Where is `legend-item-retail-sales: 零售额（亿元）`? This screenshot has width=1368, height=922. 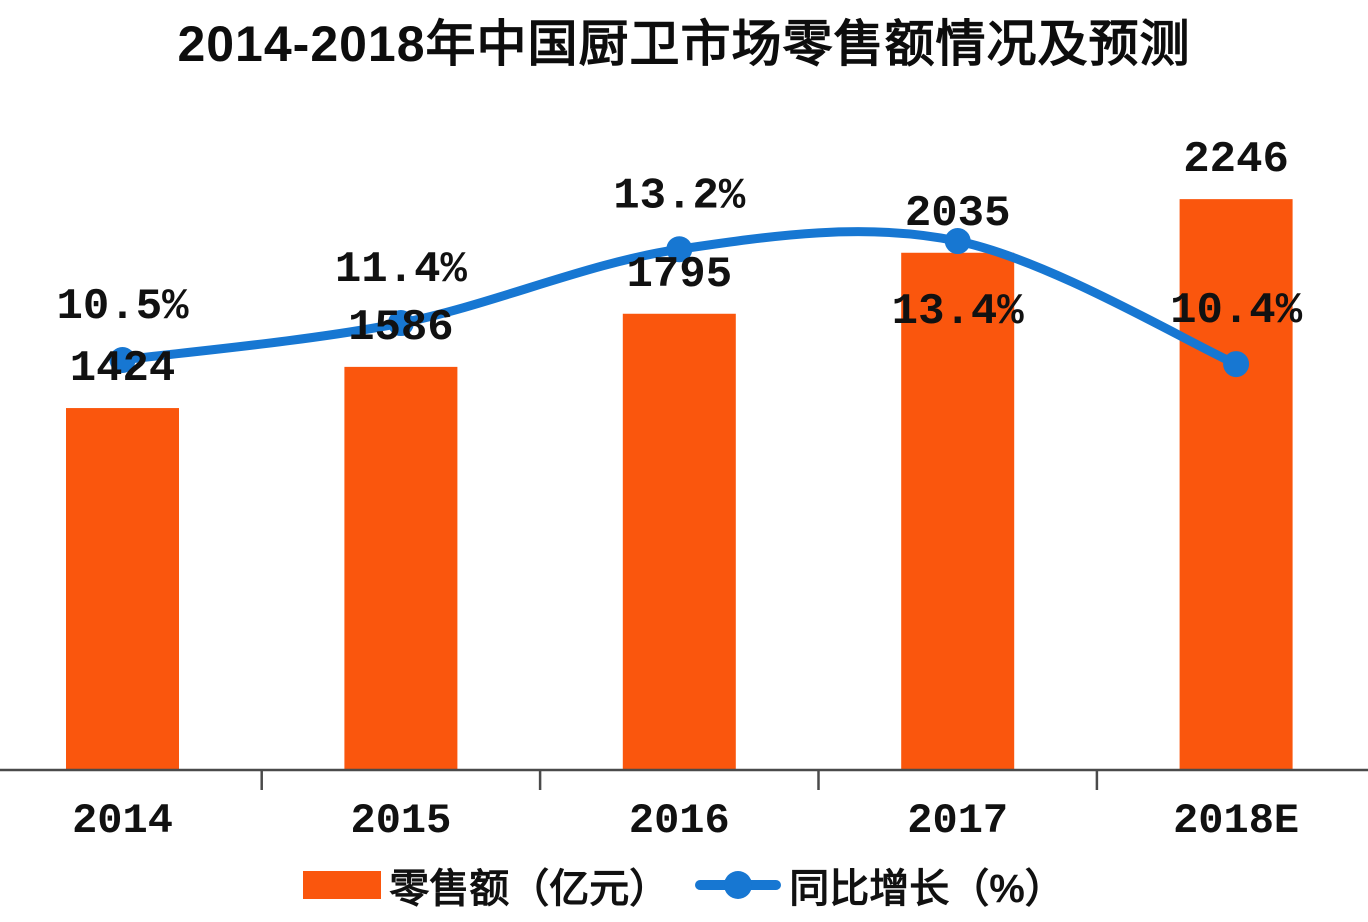 legend-item-retail-sales: 零售额（亿元） is located at coordinates (486, 885).